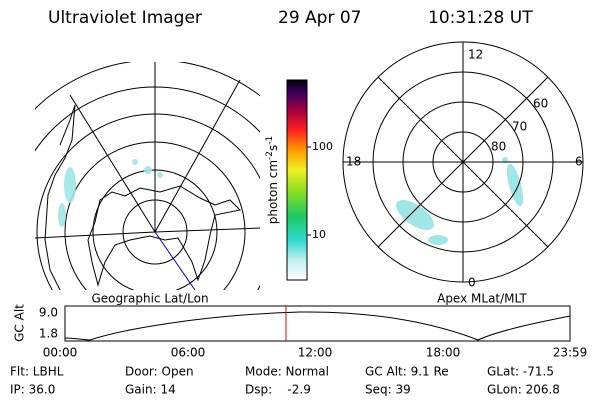  What do you see at coordinates (519, 127) in the screenshot?
I see `lat-label: 70` at bounding box center [519, 127].